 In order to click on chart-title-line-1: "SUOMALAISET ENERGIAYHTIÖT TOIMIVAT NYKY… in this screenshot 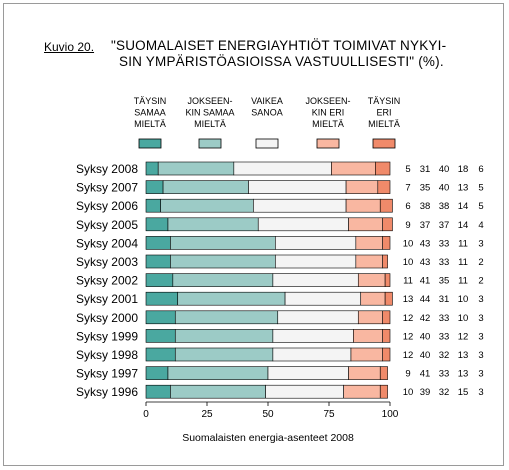, I will do `click(279, 45)`.